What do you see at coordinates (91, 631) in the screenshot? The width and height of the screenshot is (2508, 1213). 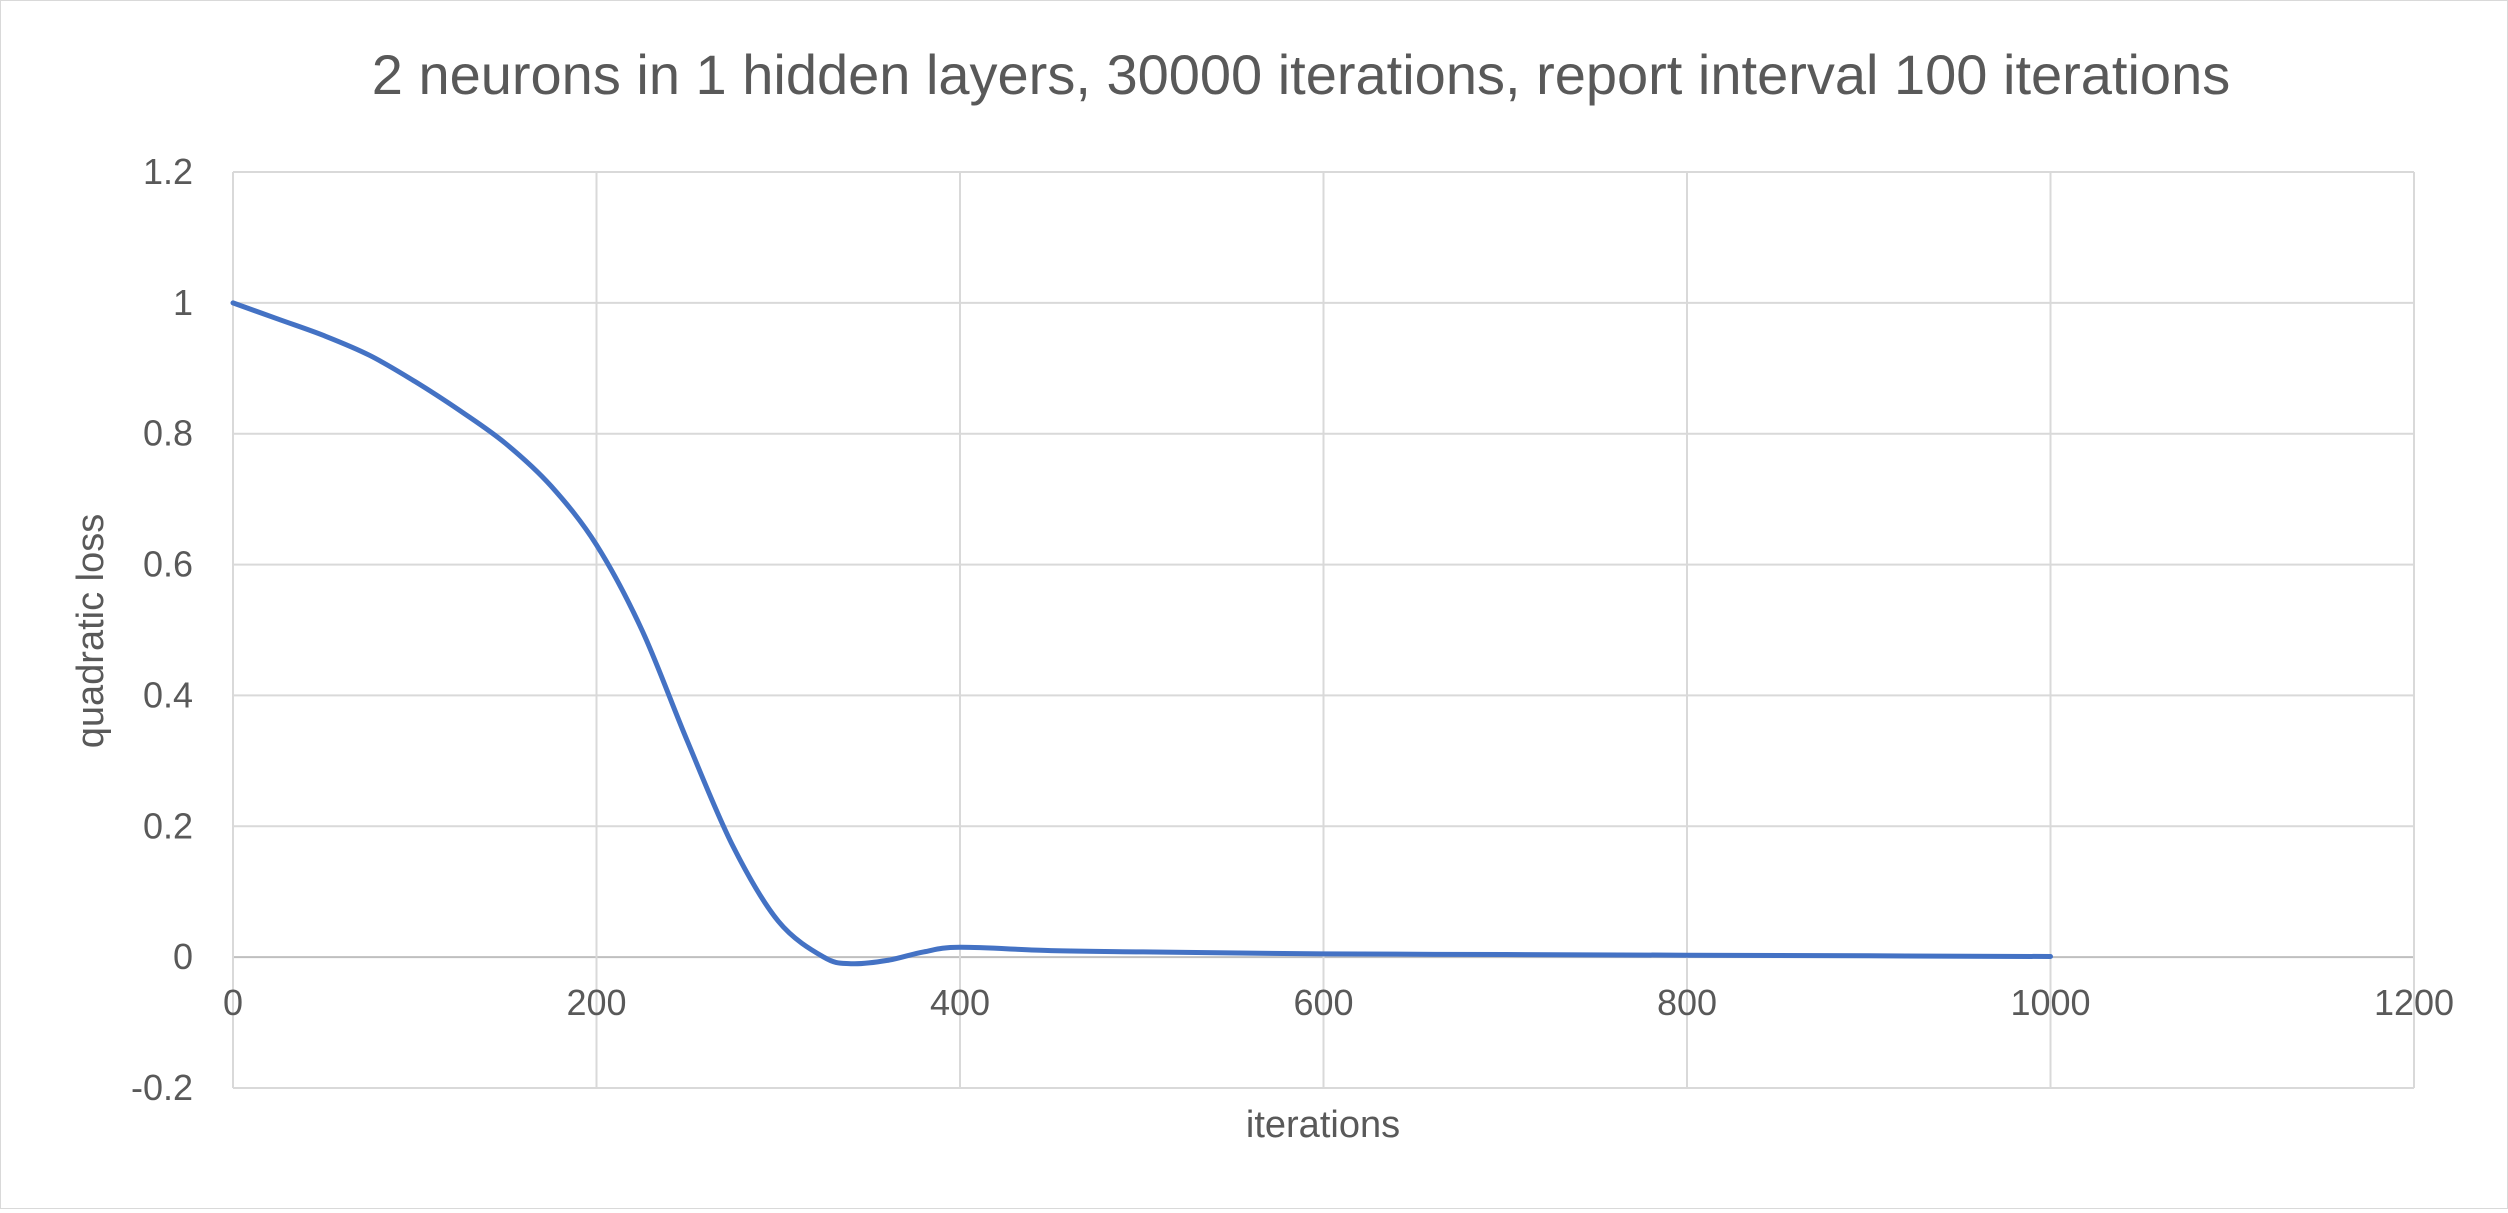 I see `y-axis-title: quadratic loss` at bounding box center [91, 631].